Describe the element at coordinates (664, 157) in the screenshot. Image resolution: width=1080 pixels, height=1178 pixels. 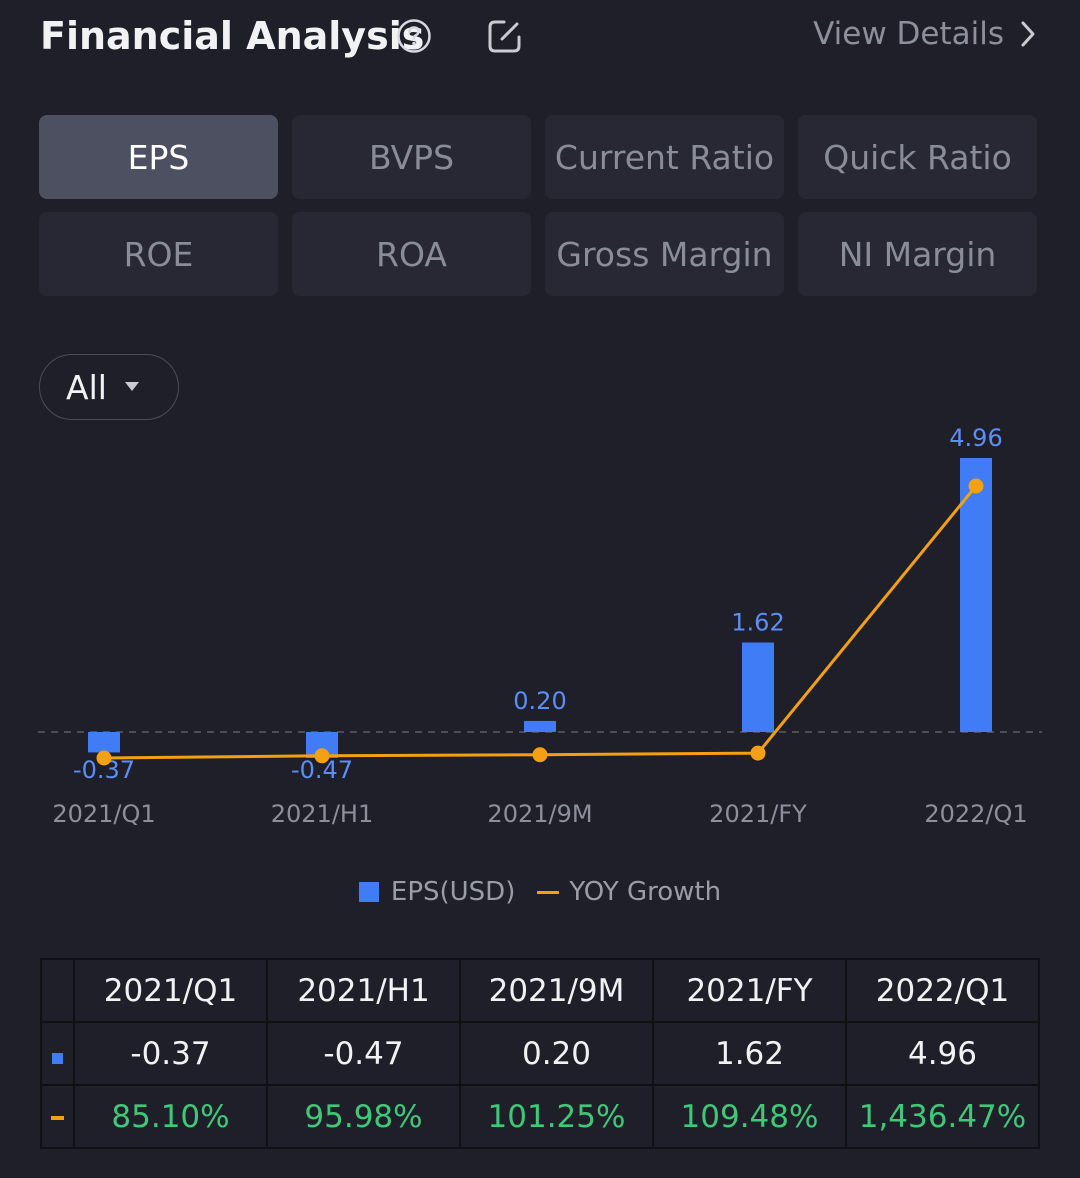
I see `tab-current-ratio: Current Ratio` at that location.